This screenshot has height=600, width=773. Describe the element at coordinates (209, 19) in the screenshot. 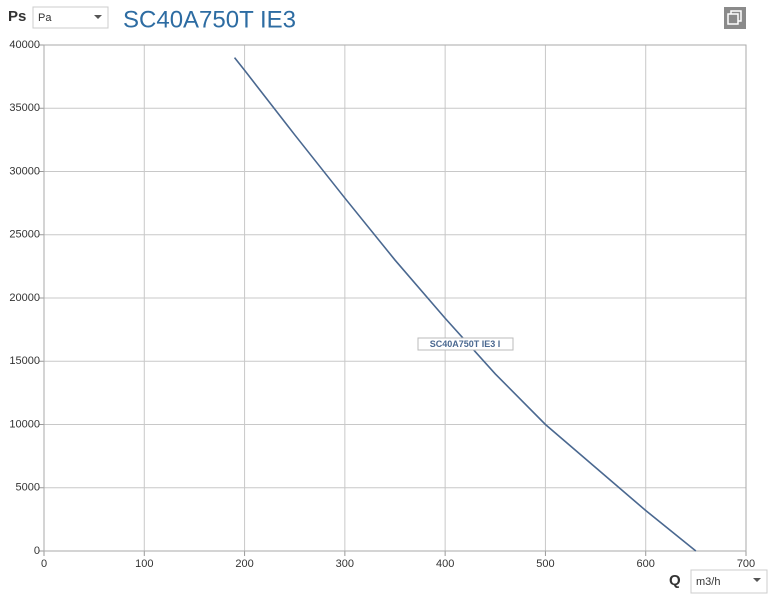

I see `chart-title: SC40A750T IE3` at that location.